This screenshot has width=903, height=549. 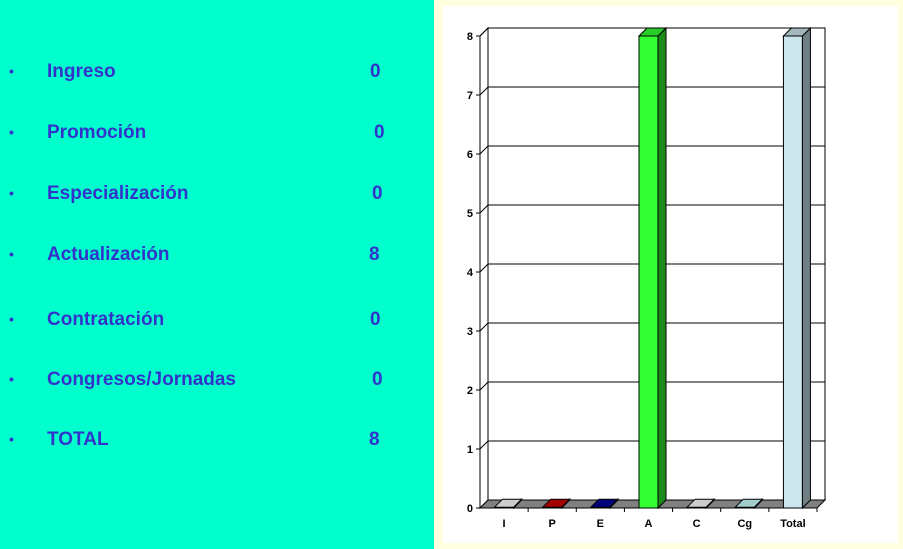 What do you see at coordinates (217, 195) in the screenshot?
I see `list-item-especializacion: • Especialización 0` at bounding box center [217, 195].